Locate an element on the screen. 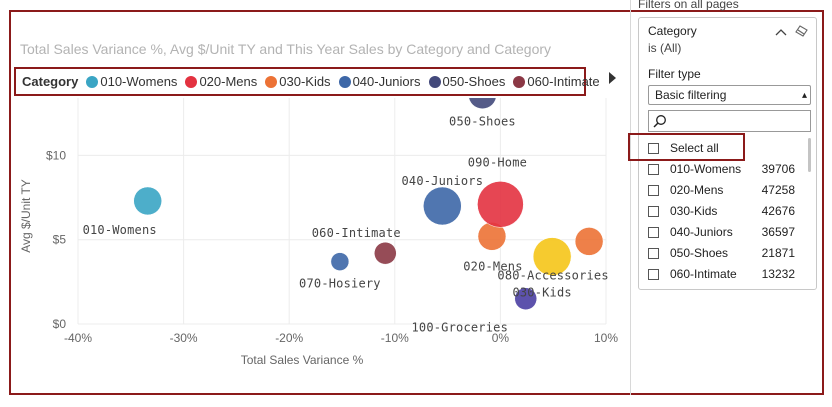 The image size is (832, 407). x-tick-label: 10% is located at coordinates (606, 338).